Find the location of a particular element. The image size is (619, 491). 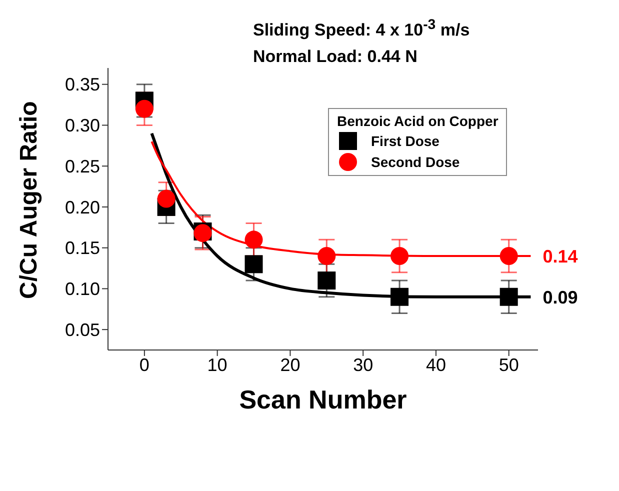

legend-title: Benzoic Acid on Copper is located at coordinates (417, 121).